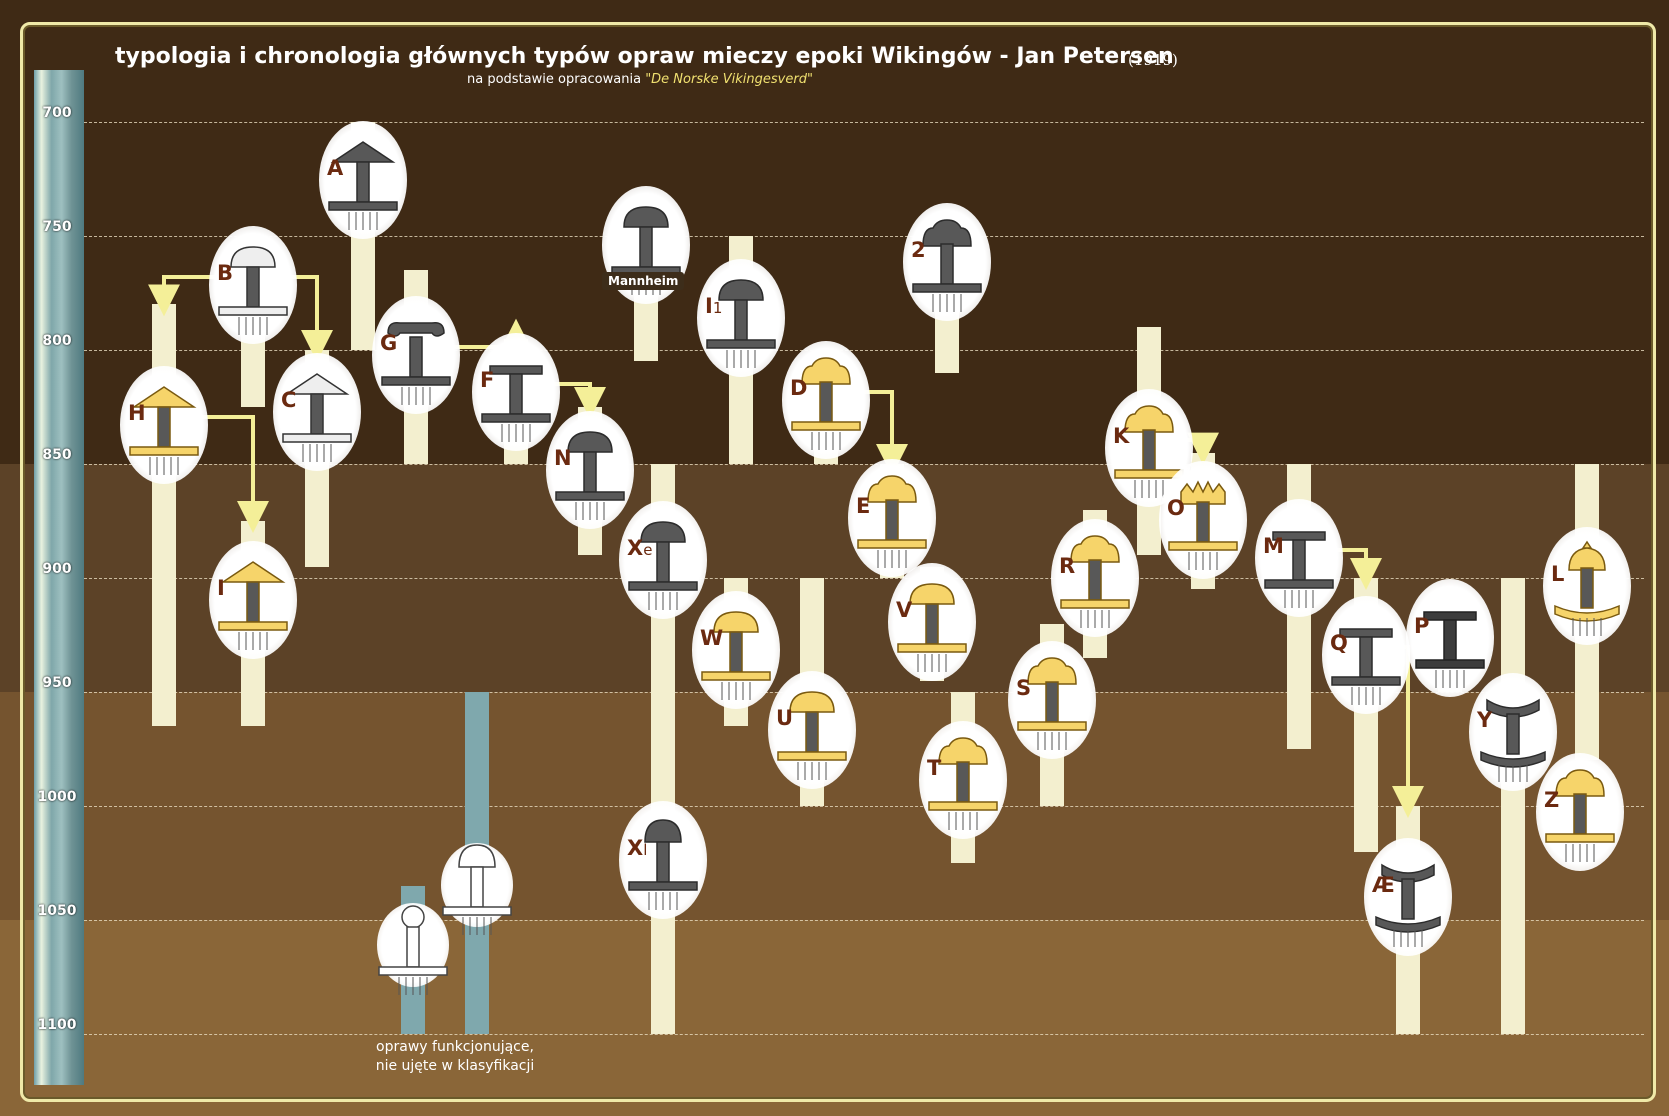 Image resolution: width=1669 pixels, height=1116 pixels. What do you see at coordinates (963, 783) in the screenshot?
I see `hilt-t` at bounding box center [963, 783].